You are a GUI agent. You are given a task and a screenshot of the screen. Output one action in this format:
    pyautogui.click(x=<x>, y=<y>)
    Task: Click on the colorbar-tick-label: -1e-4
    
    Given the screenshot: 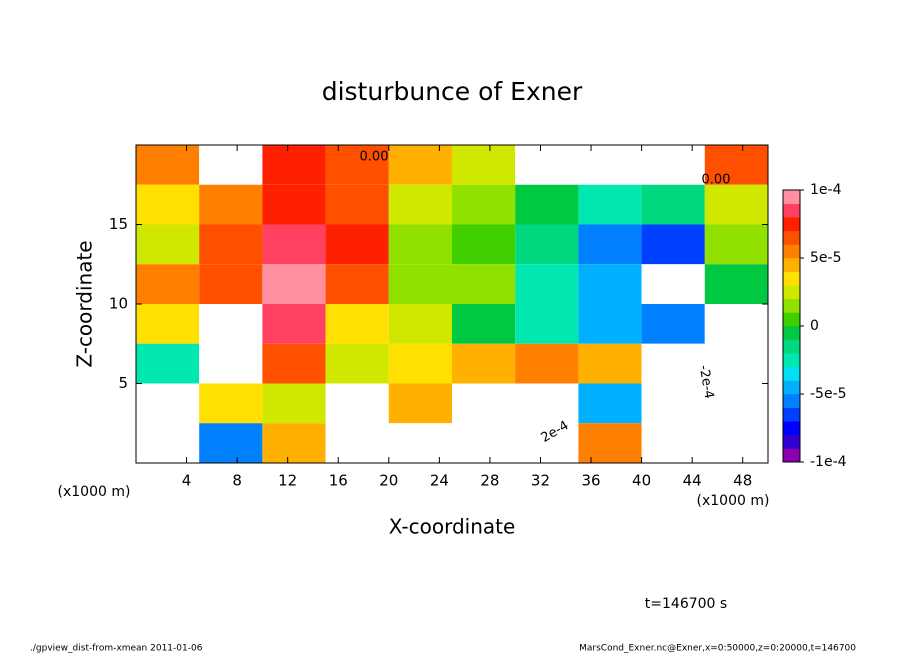 What is the action you would take?
    pyautogui.click(x=828, y=462)
    